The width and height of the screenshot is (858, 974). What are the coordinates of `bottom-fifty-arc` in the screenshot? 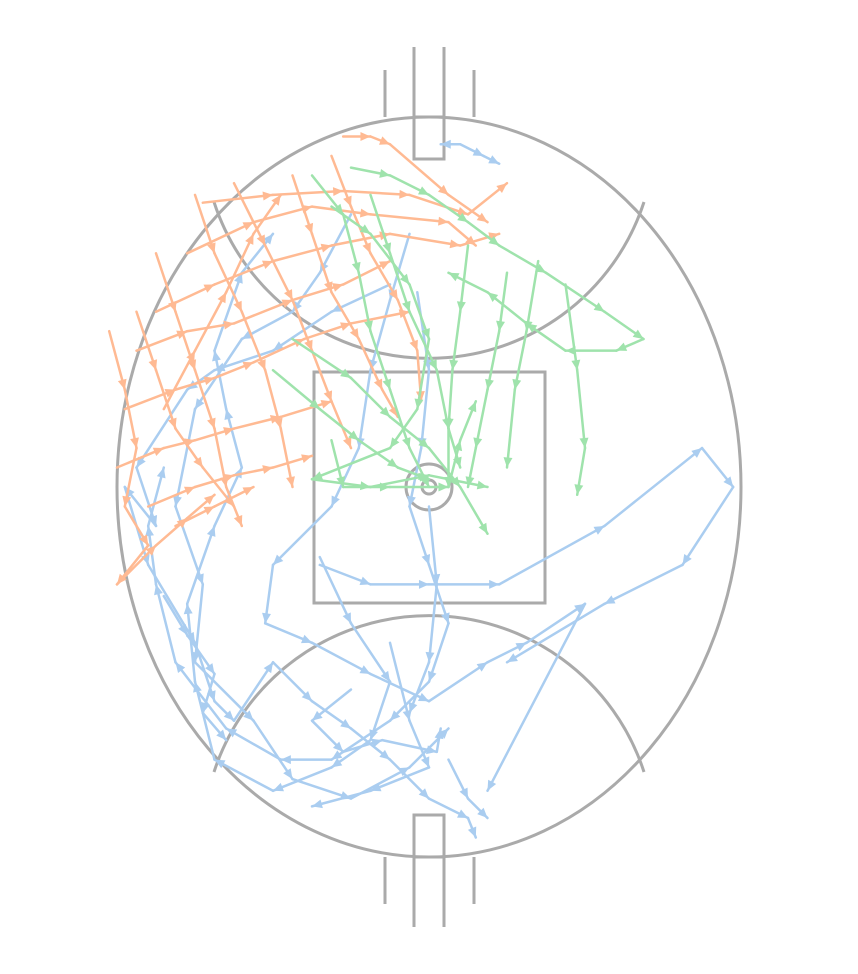 It's located at (429, 693).